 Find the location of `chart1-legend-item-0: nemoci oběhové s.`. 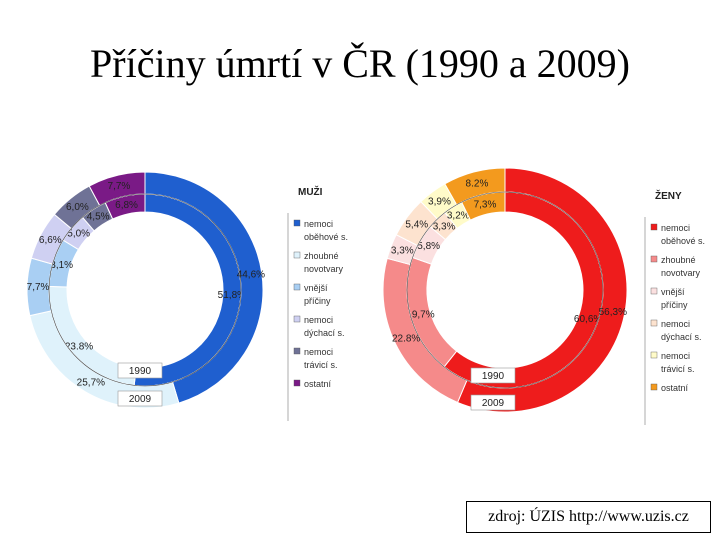

chart1-legend-item-0: nemoci oběhové s. is located at coordinates (677, 234).